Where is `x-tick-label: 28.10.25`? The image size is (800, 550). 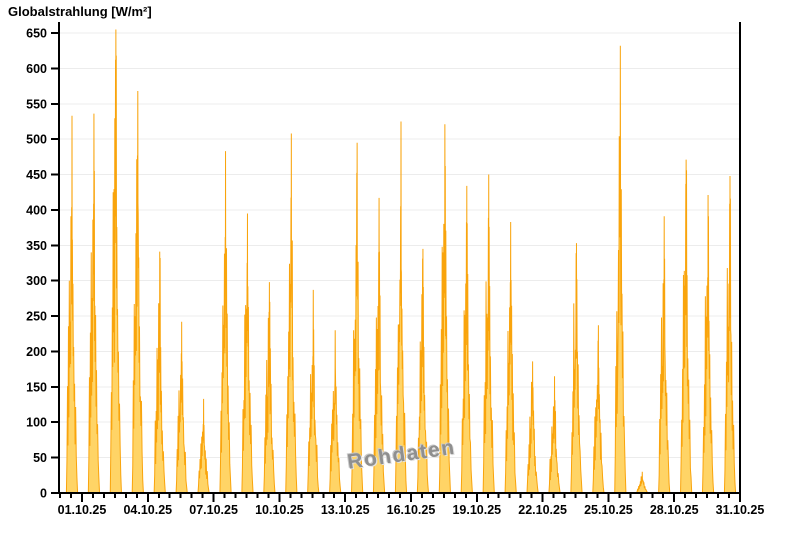 x-tick-label: 28.10.25 is located at coordinates (674, 510).